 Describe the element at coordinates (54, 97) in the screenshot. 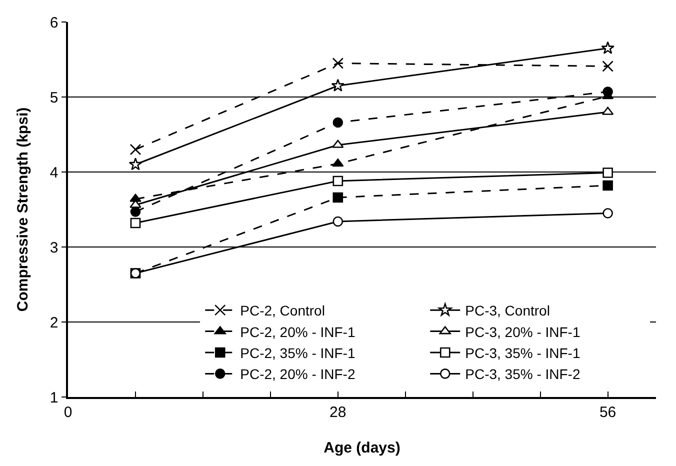

I see `y-tick-label: 5` at that location.